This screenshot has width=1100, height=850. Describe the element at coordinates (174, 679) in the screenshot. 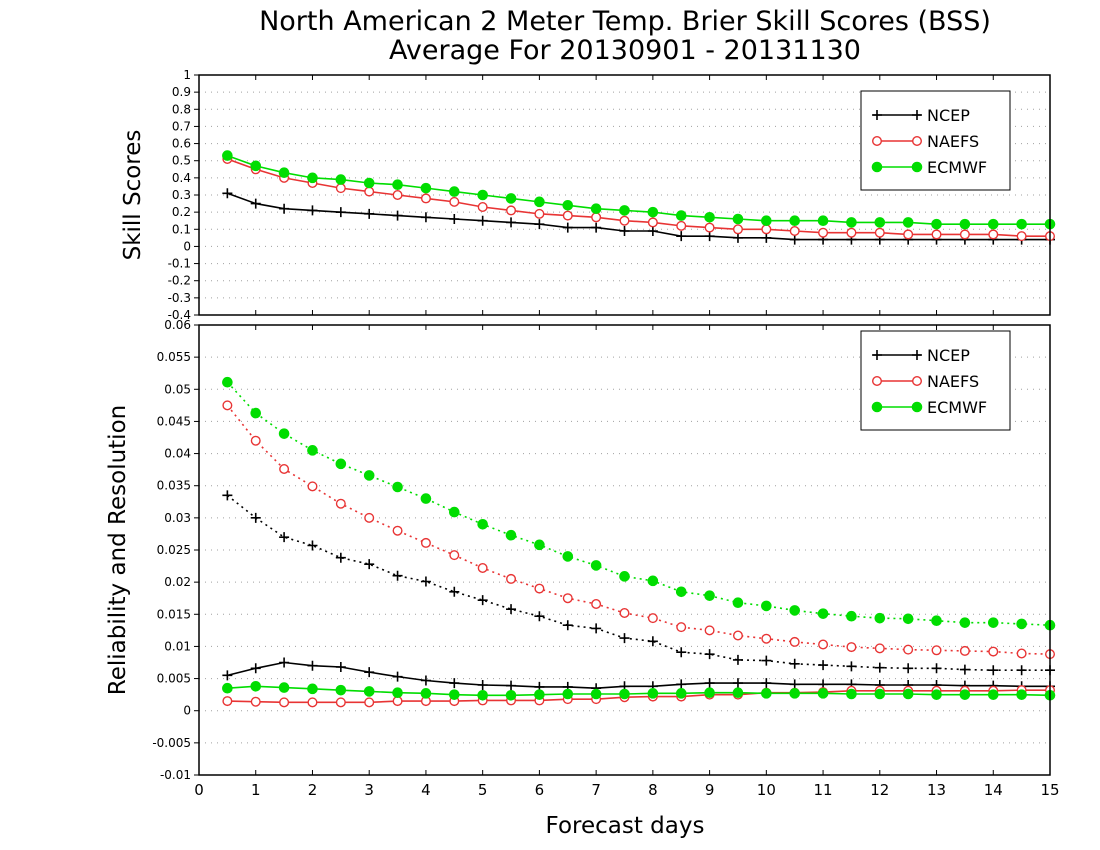

I see `y-tick-label: 0.005` at that location.